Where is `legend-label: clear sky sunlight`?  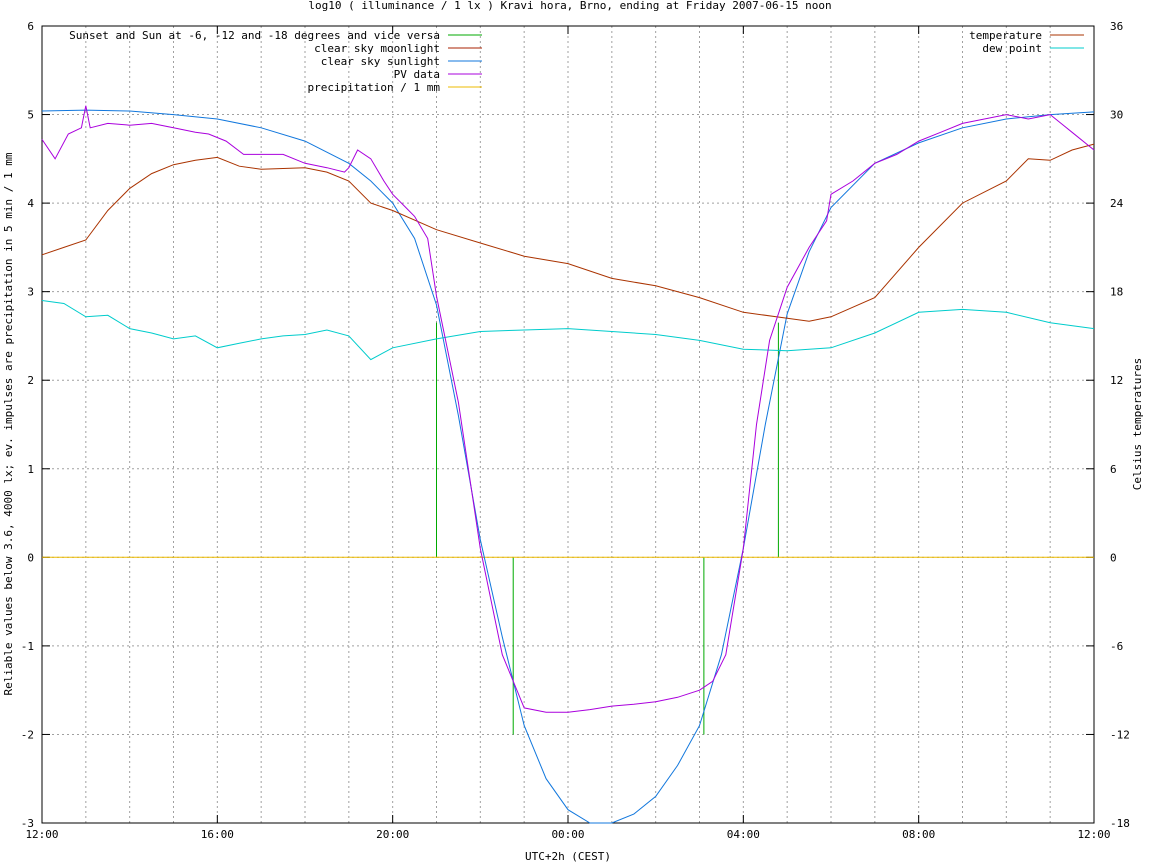
legend-label: clear sky sunlight is located at coordinates (380, 61).